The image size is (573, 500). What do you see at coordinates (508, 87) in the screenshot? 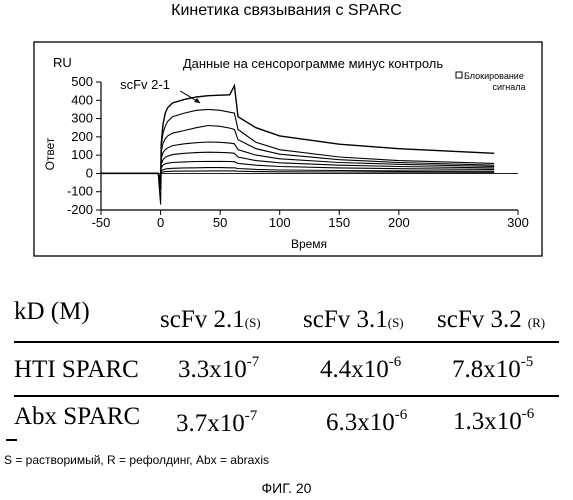
I see `legend-entry-line2: сигнала` at bounding box center [508, 87].